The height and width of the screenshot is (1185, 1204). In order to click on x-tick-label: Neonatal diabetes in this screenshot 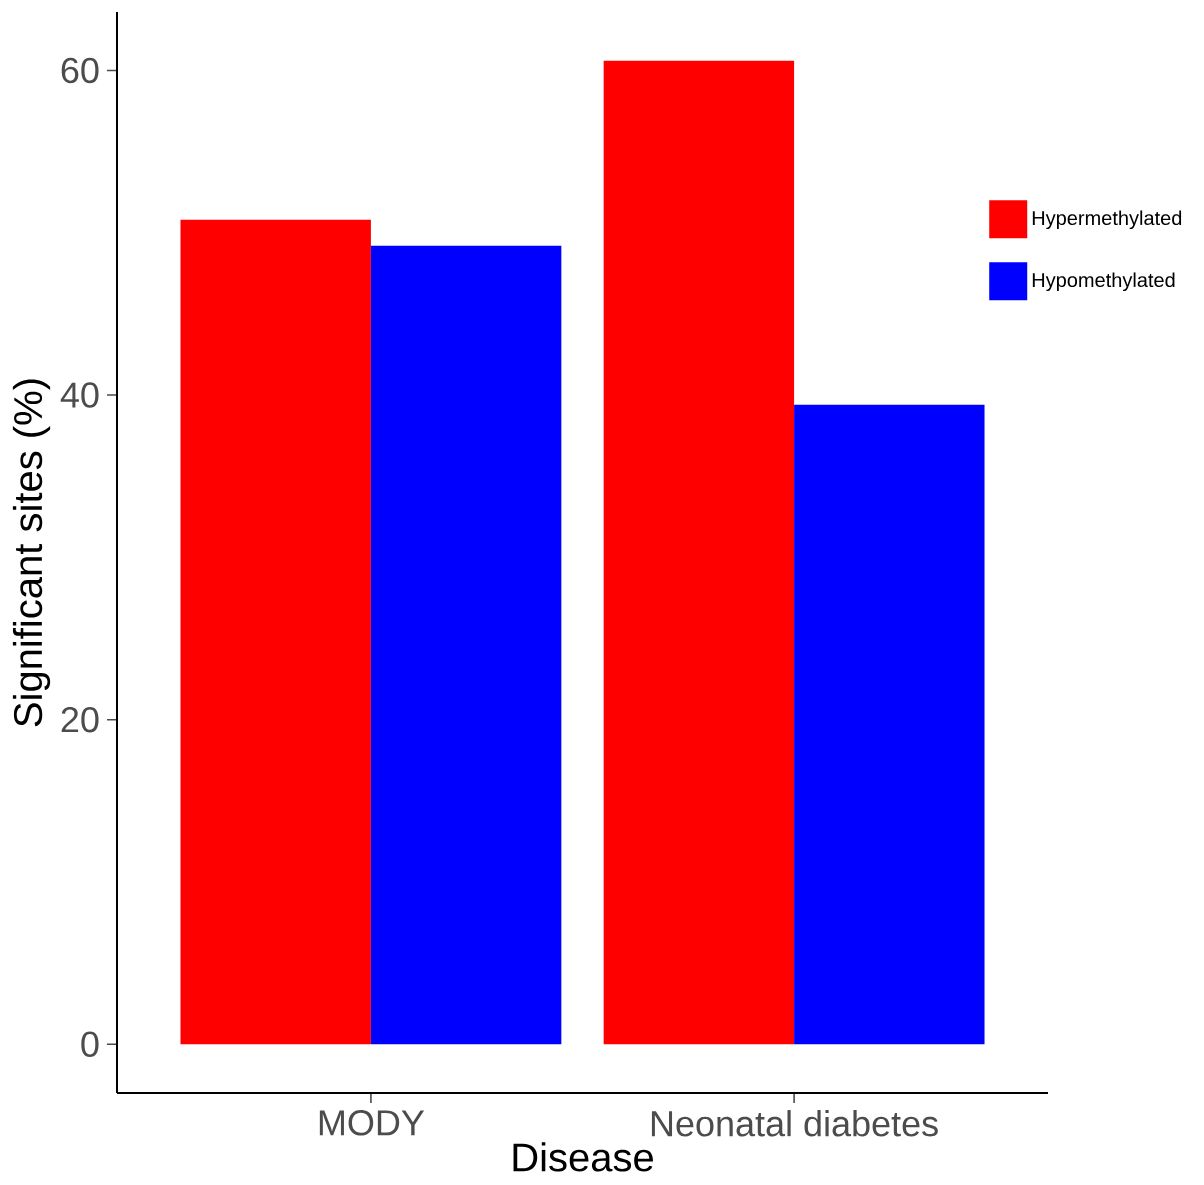, I will do `click(794, 1123)`.